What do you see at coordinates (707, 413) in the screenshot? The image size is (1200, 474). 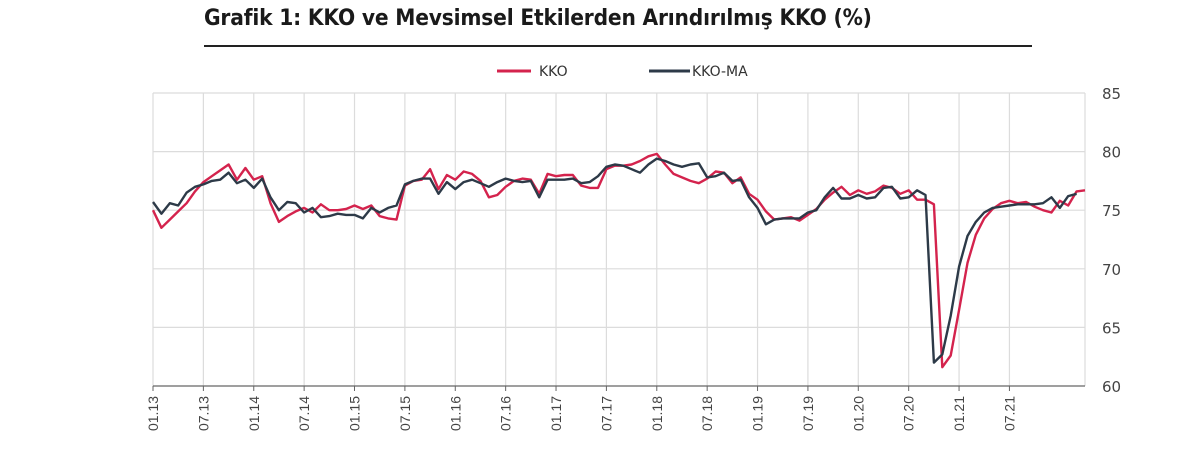 I see `x-tick-label: 07.18` at bounding box center [707, 413].